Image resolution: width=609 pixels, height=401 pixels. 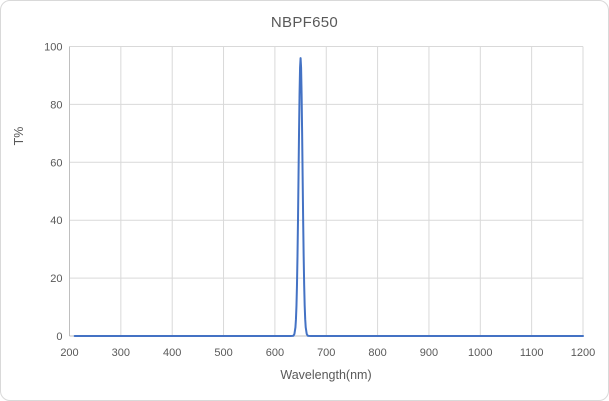 What do you see at coordinates (69, 353) in the screenshot?
I see `x-tick-label: 200` at bounding box center [69, 353].